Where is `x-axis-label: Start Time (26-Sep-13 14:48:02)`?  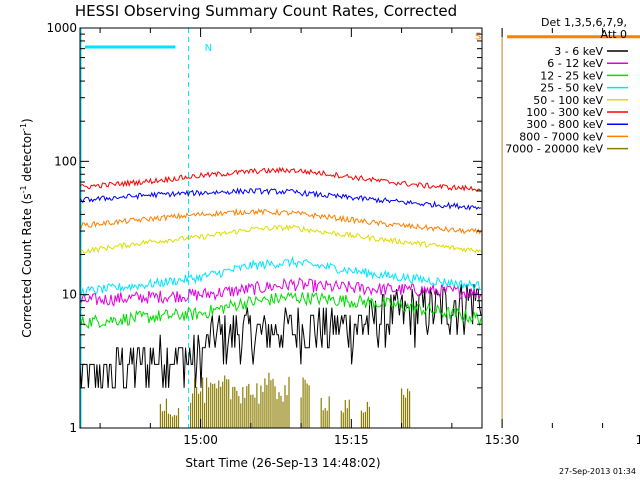 x-axis-label: Start Time (26-Sep-13 14:48:02) is located at coordinates (282, 463).